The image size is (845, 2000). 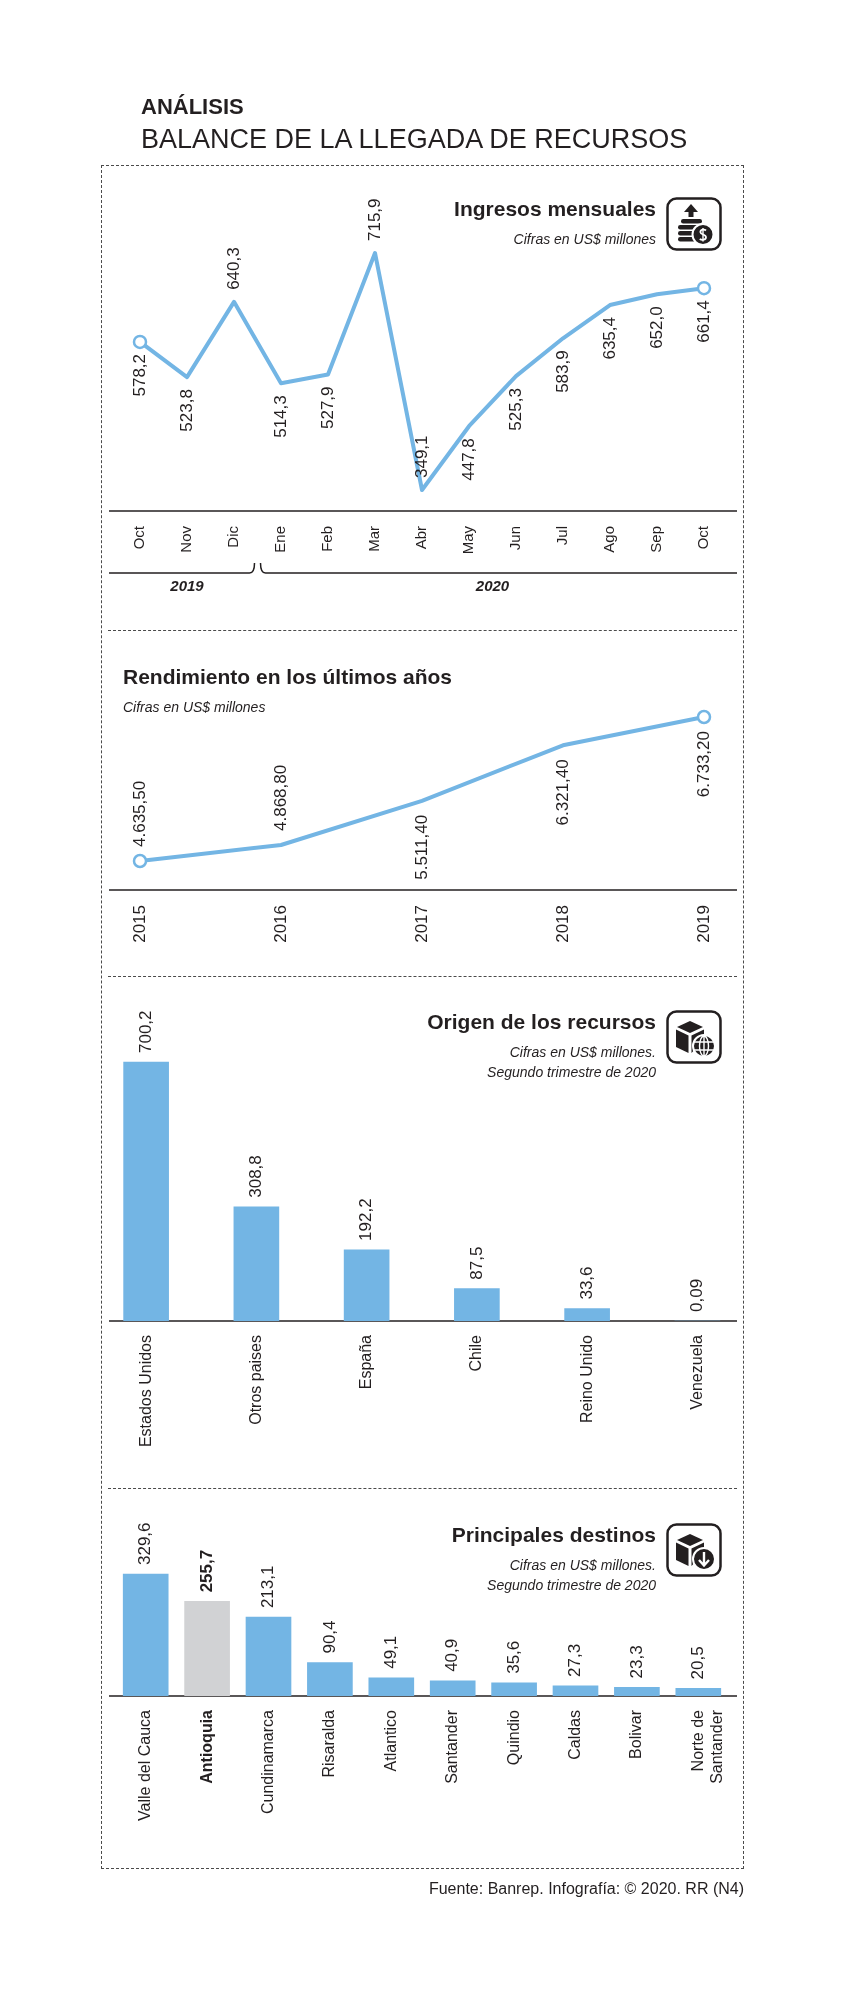 What do you see at coordinates (421, 538) in the screenshot?
I see `x-tick-label: Abr` at bounding box center [421, 538].